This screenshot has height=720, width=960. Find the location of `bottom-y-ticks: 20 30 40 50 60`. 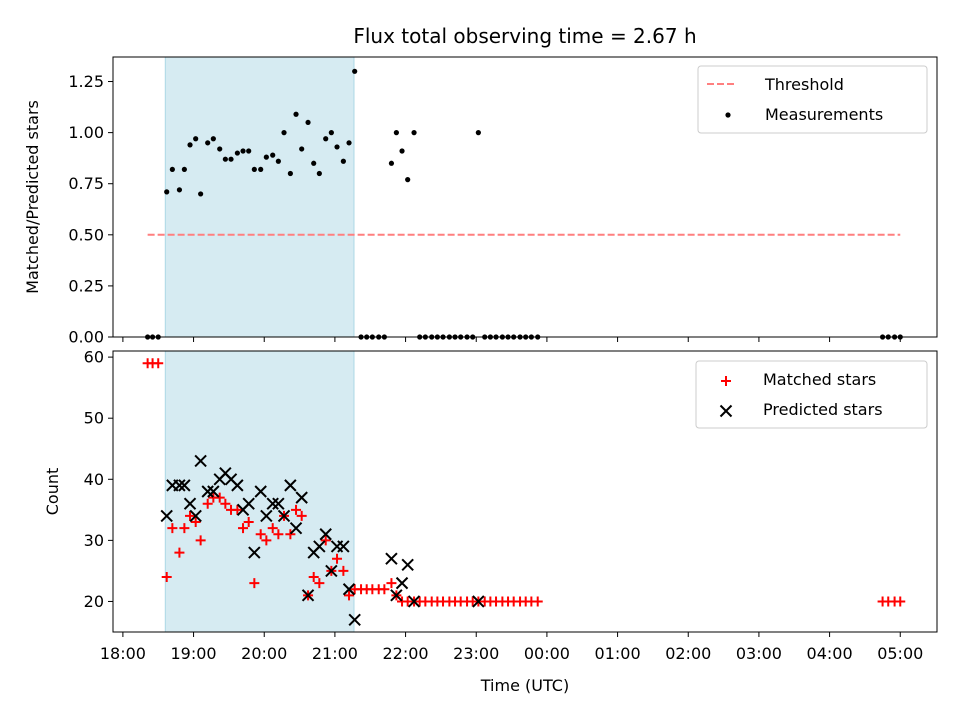

bottom-y-ticks: 20 30 40 50 60 is located at coordinates (98, 479).